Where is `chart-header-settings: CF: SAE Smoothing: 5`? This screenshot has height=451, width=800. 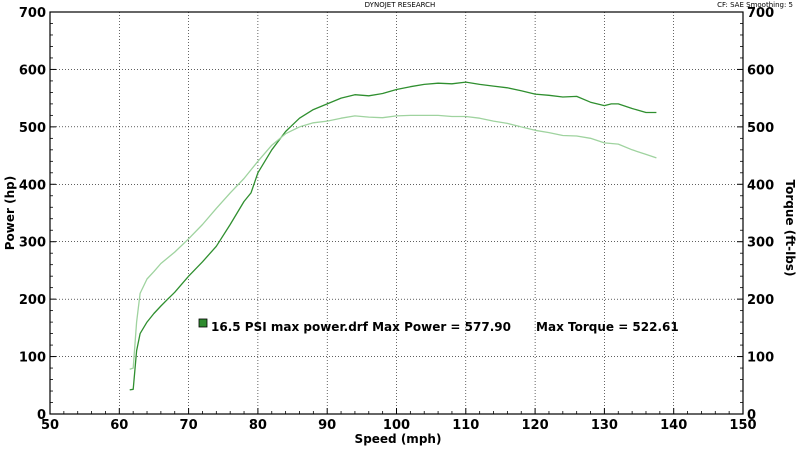 chart-header-settings: CF: SAE Smoothing: 5 is located at coordinates (755, 5).